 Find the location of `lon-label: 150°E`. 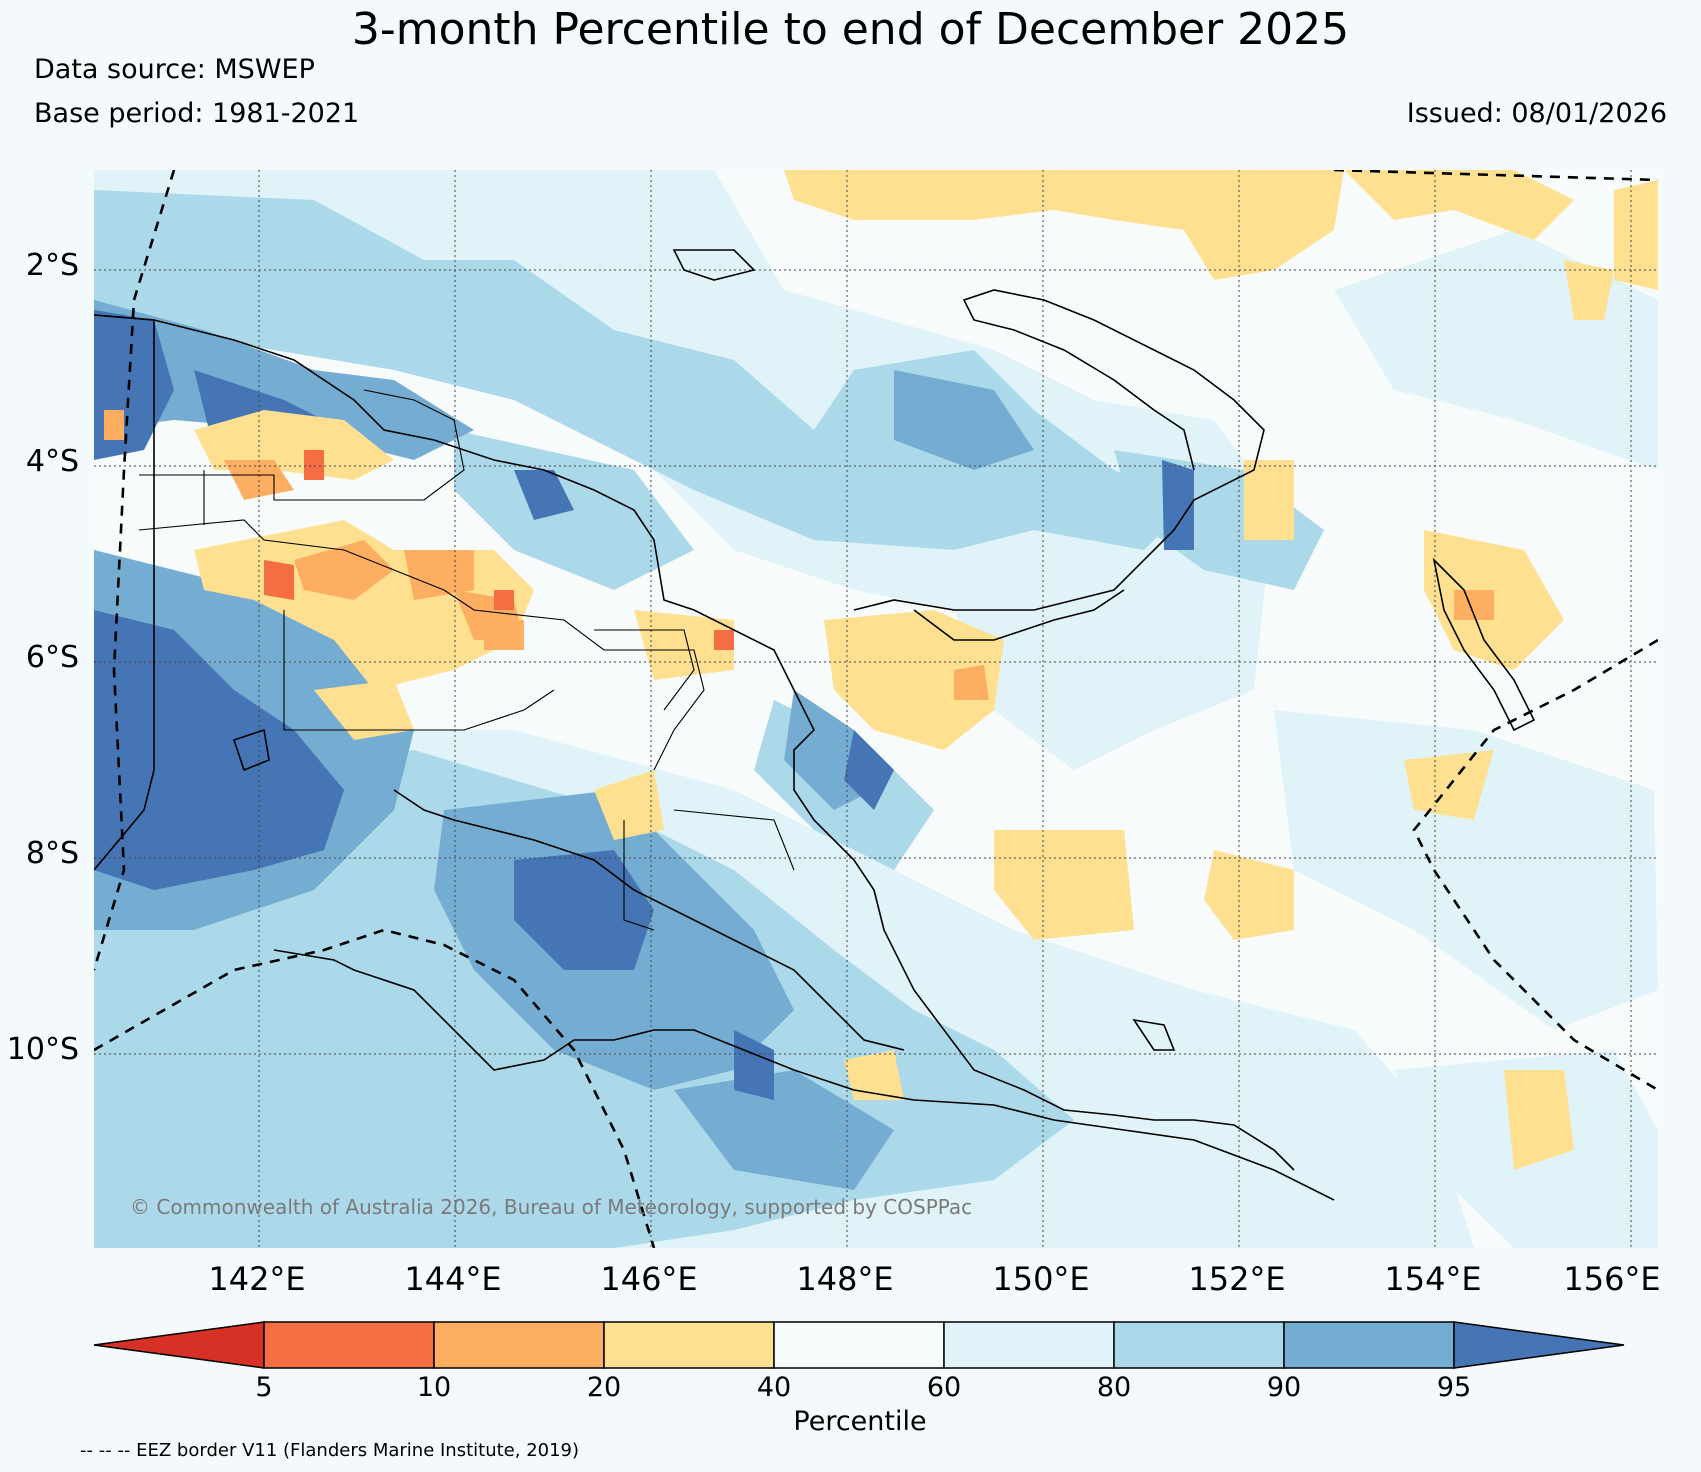

lon-label: 150°E is located at coordinates (1041, 1279).